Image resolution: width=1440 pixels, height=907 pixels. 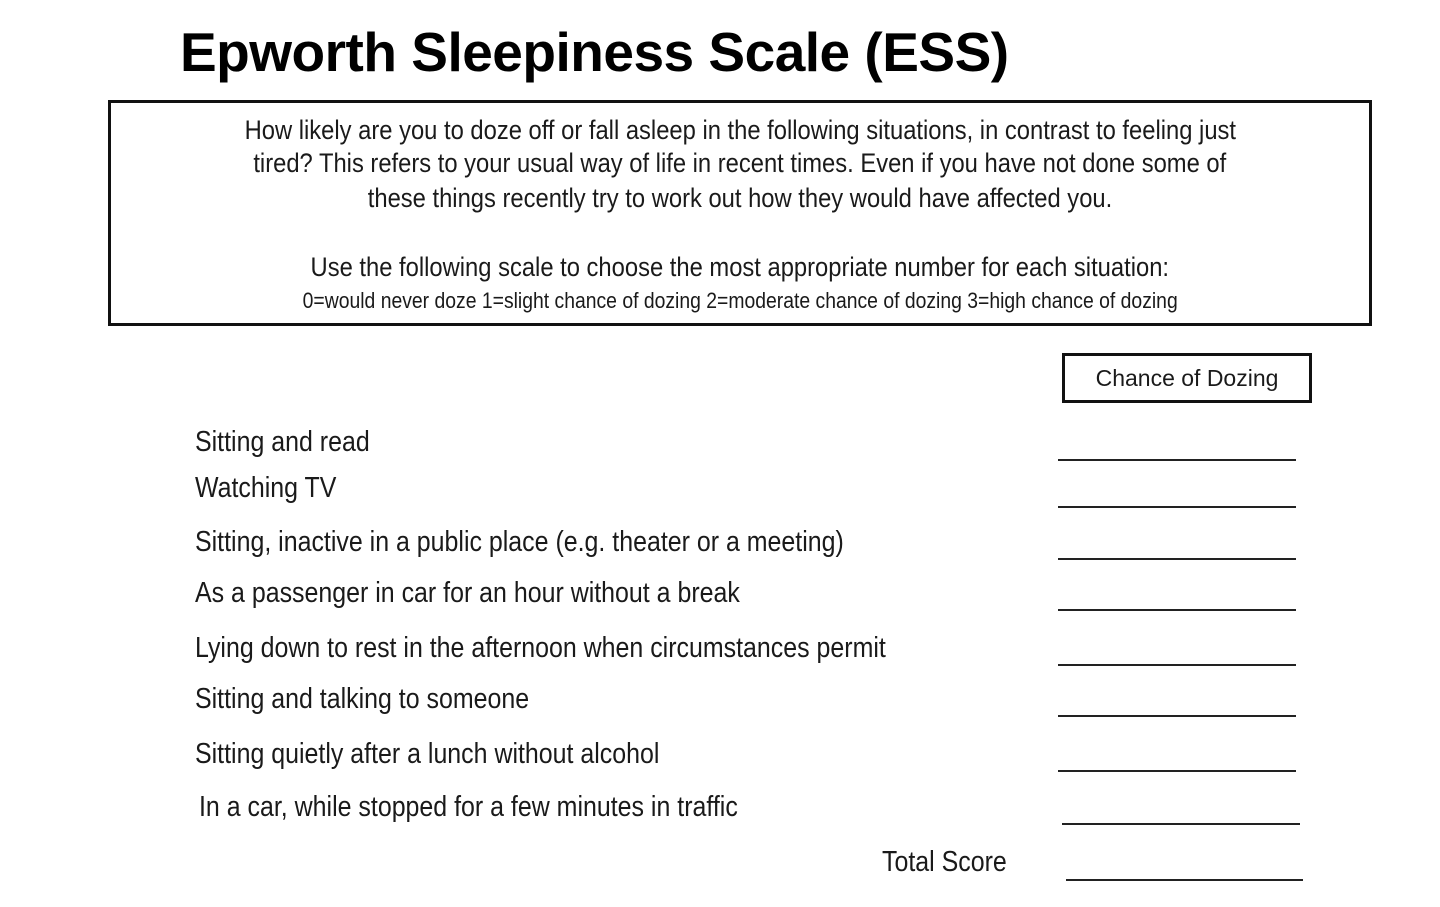 What do you see at coordinates (1184, 880) in the screenshot?
I see `total-score-blank` at bounding box center [1184, 880].